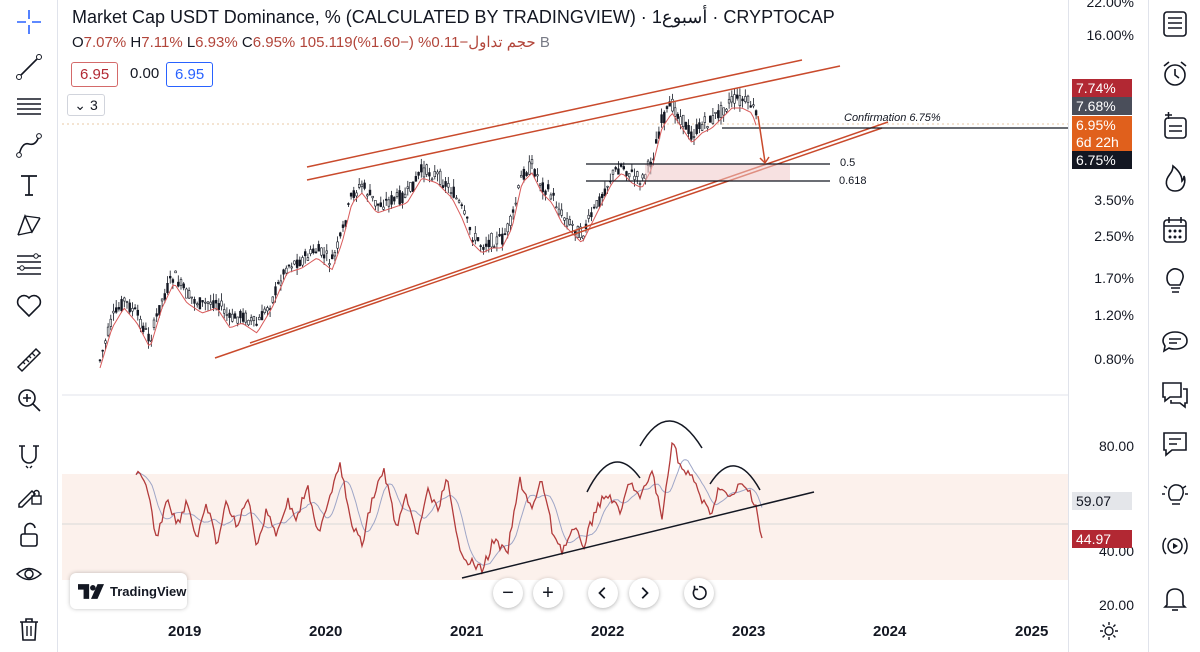  I want to click on zoom-in-button: +, so click(548, 593).